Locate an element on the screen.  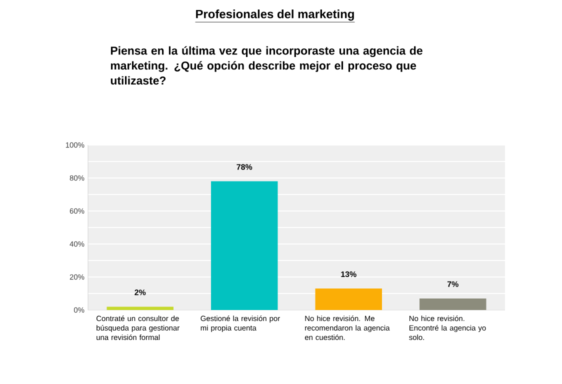
chart-title: Profesionales del marketing is located at coordinates (275, 15).